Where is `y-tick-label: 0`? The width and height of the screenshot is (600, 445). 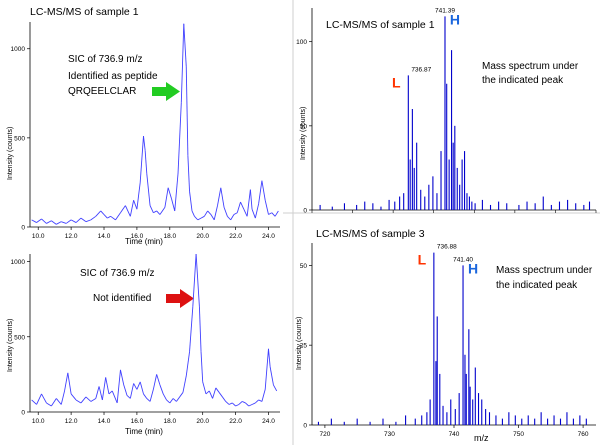
y-tick-label: 0 is located at coordinates (23, 413).